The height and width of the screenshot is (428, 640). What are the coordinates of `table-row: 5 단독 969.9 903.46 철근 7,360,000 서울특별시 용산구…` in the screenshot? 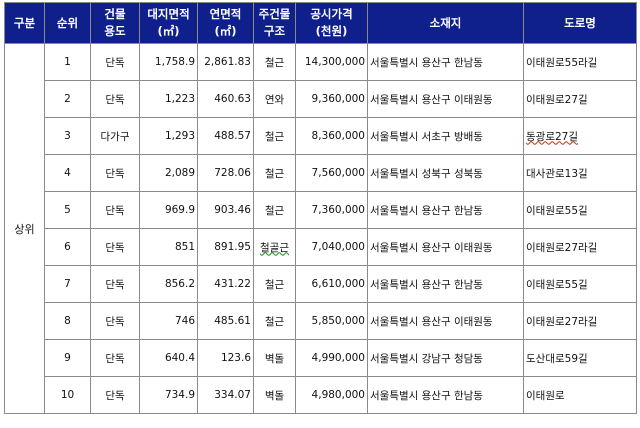 It's located at (321, 210).